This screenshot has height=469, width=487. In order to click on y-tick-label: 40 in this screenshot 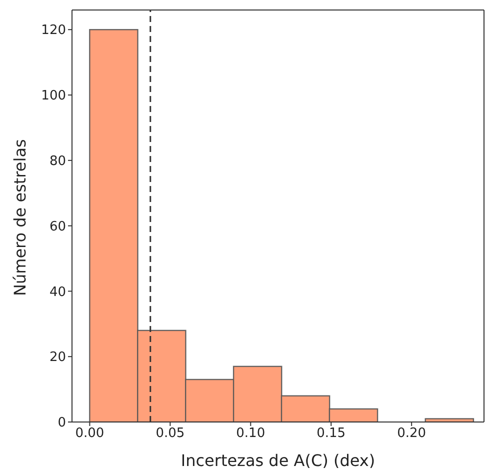, I will do `click(57, 292)`.